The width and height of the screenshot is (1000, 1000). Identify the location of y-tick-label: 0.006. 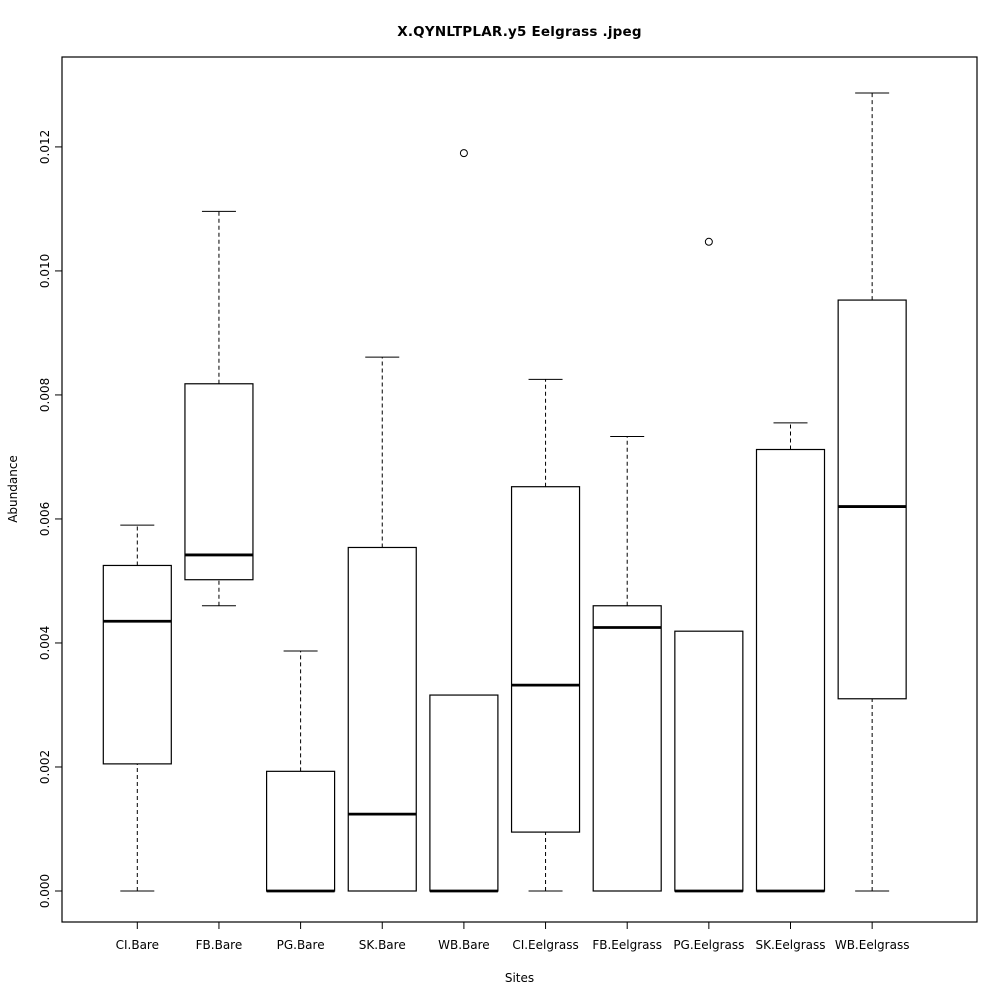
(45, 519).